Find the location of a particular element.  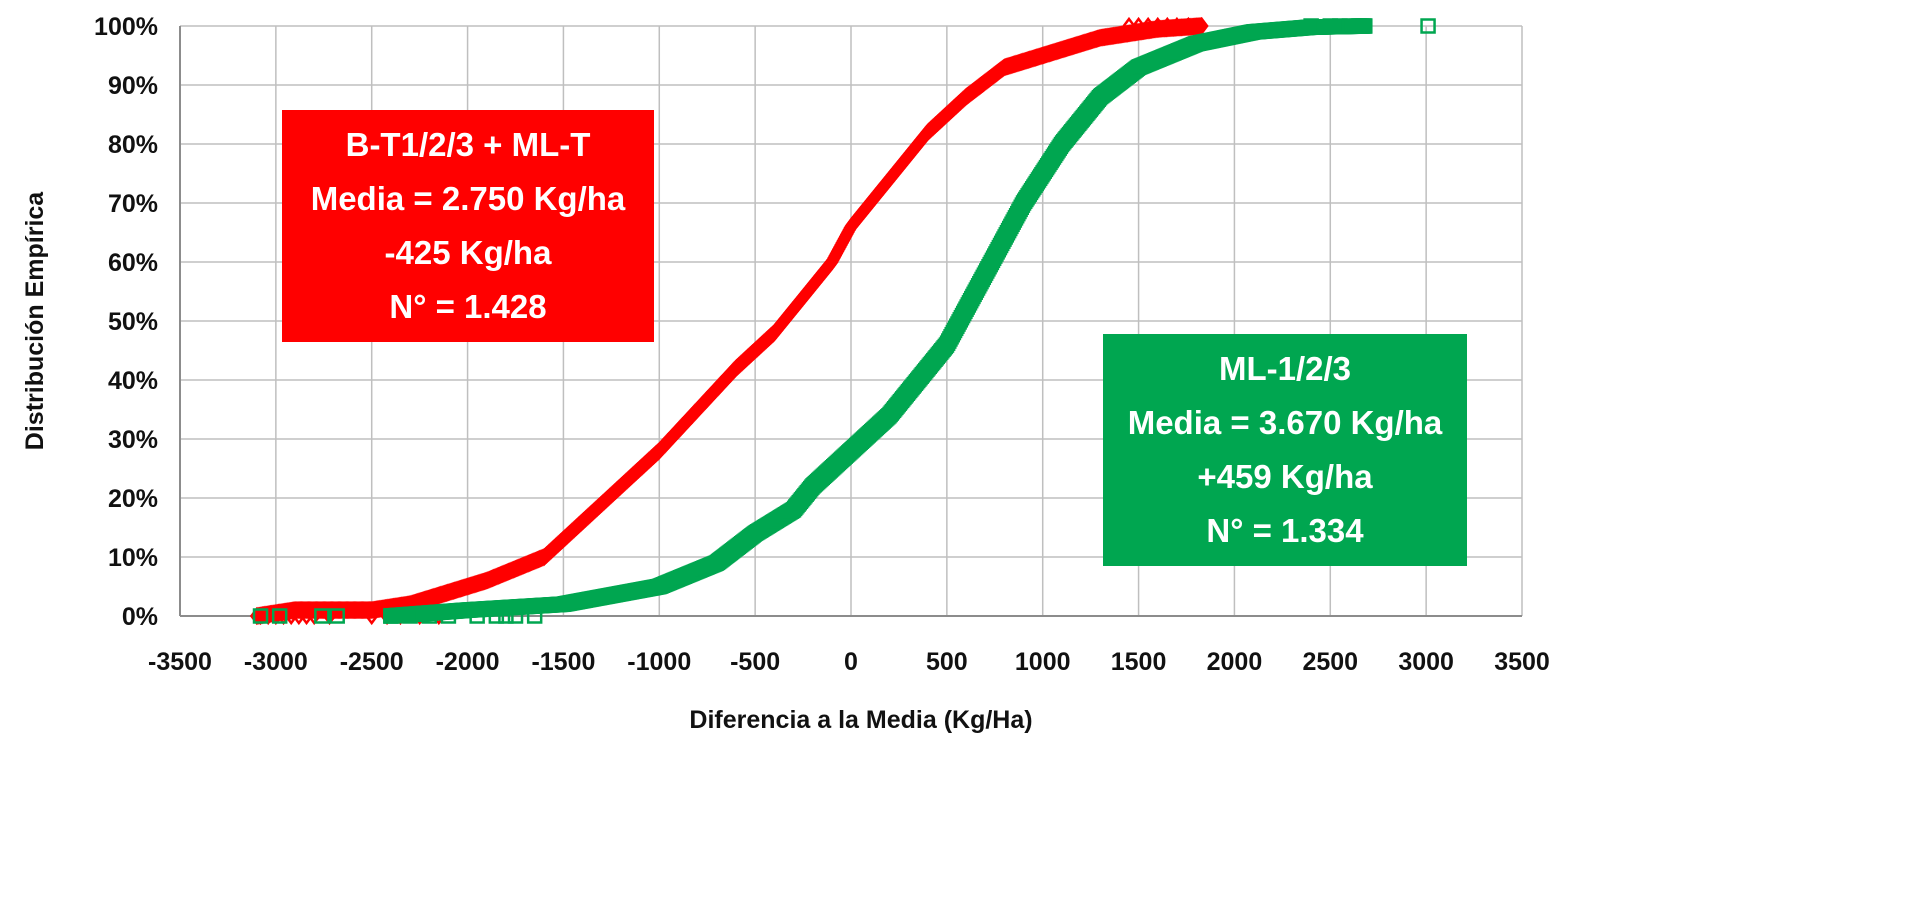

y-tick-label: 60% is located at coordinates (133, 263).